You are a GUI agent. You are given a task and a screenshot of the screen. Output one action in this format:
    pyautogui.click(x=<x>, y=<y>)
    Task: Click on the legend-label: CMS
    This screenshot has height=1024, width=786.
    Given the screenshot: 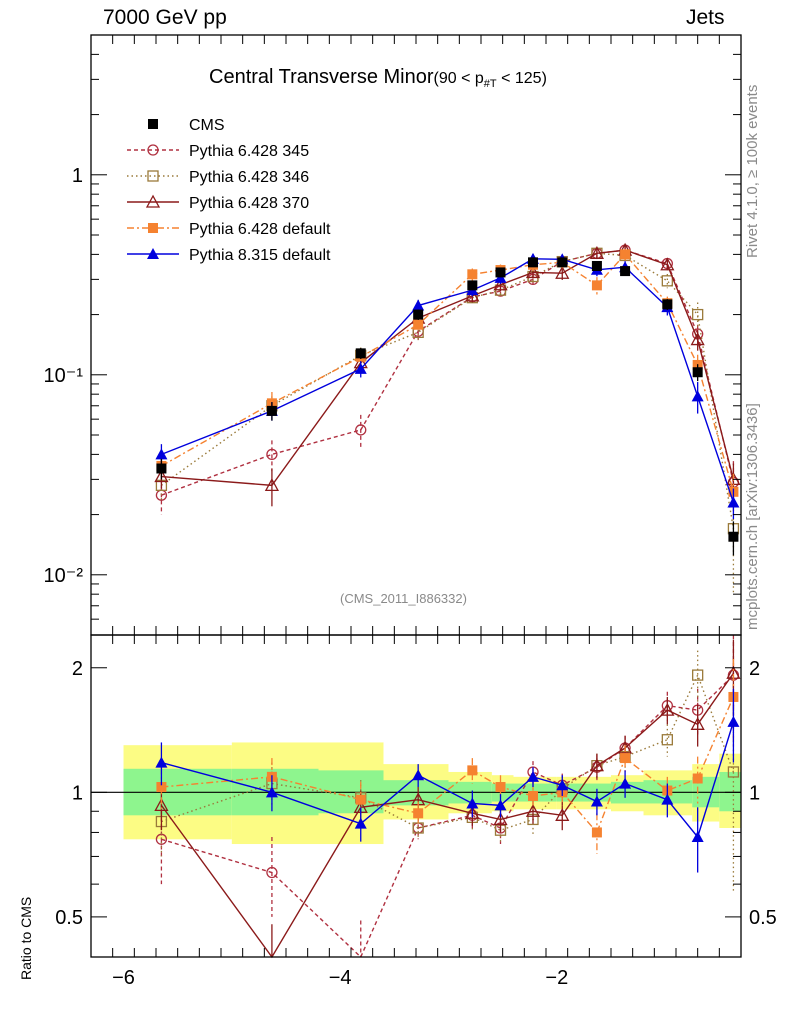 What is the action you would take?
    pyautogui.click(x=207, y=125)
    